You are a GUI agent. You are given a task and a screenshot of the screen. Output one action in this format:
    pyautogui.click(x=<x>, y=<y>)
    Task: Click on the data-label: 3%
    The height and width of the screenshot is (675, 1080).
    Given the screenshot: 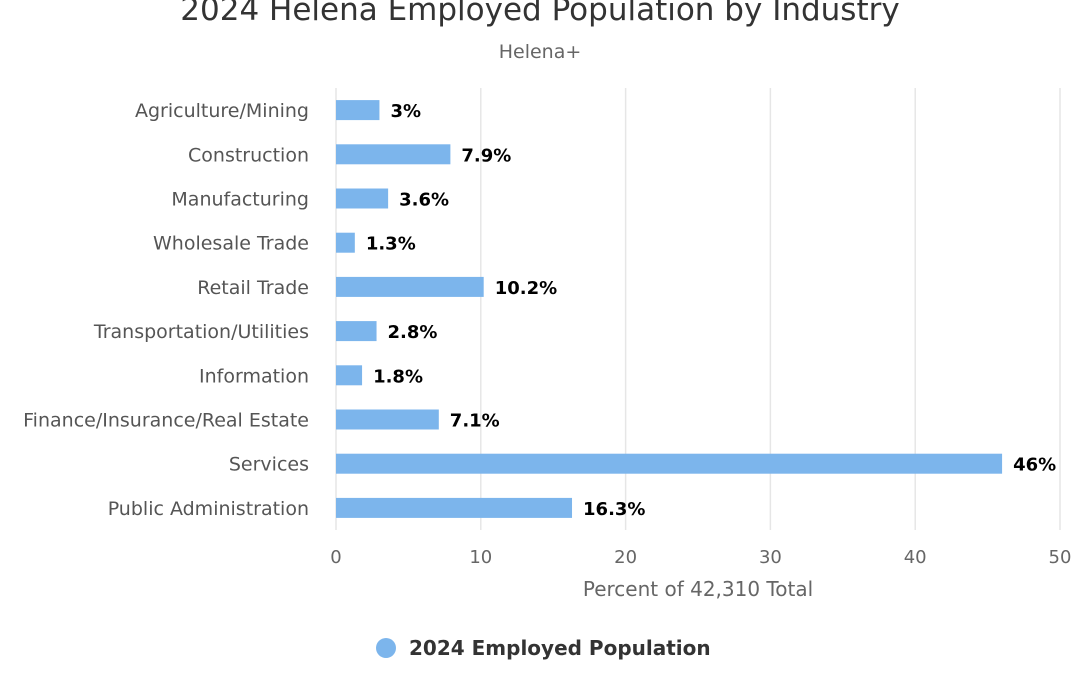 What is the action you would take?
    pyautogui.click(x=405, y=111)
    